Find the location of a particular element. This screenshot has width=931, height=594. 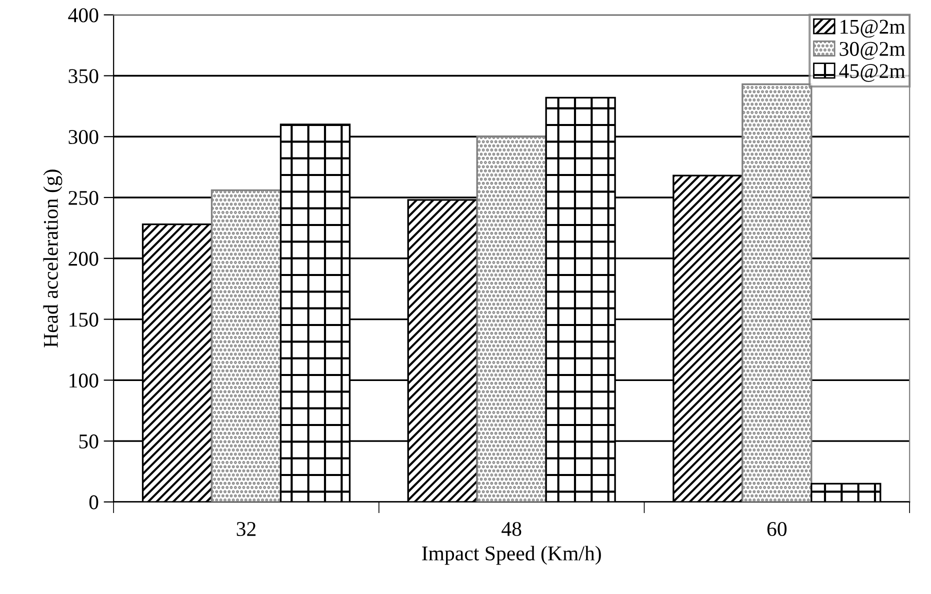

legend-label: 45@2m is located at coordinates (872, 73).